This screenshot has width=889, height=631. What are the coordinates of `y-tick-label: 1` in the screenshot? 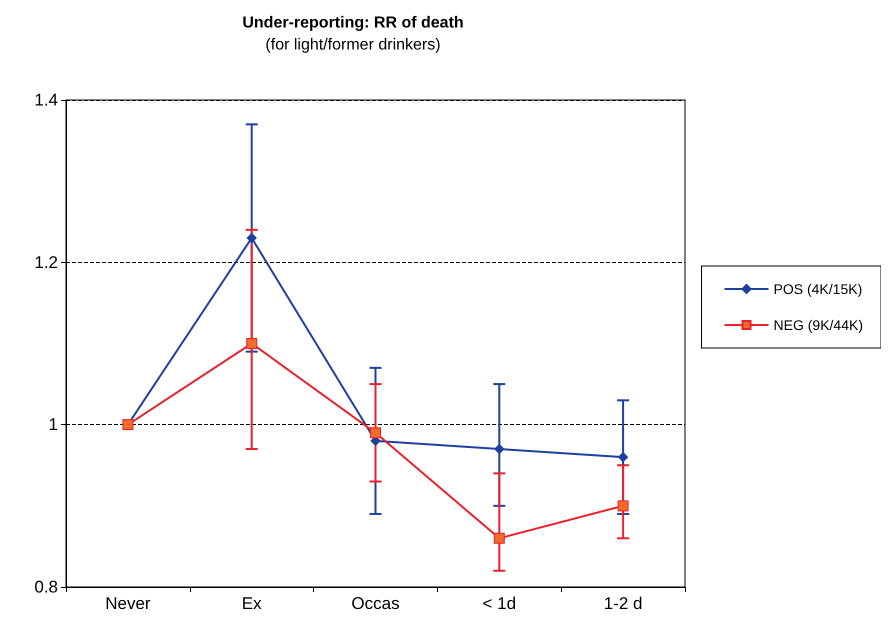 It's located at (53, 424).